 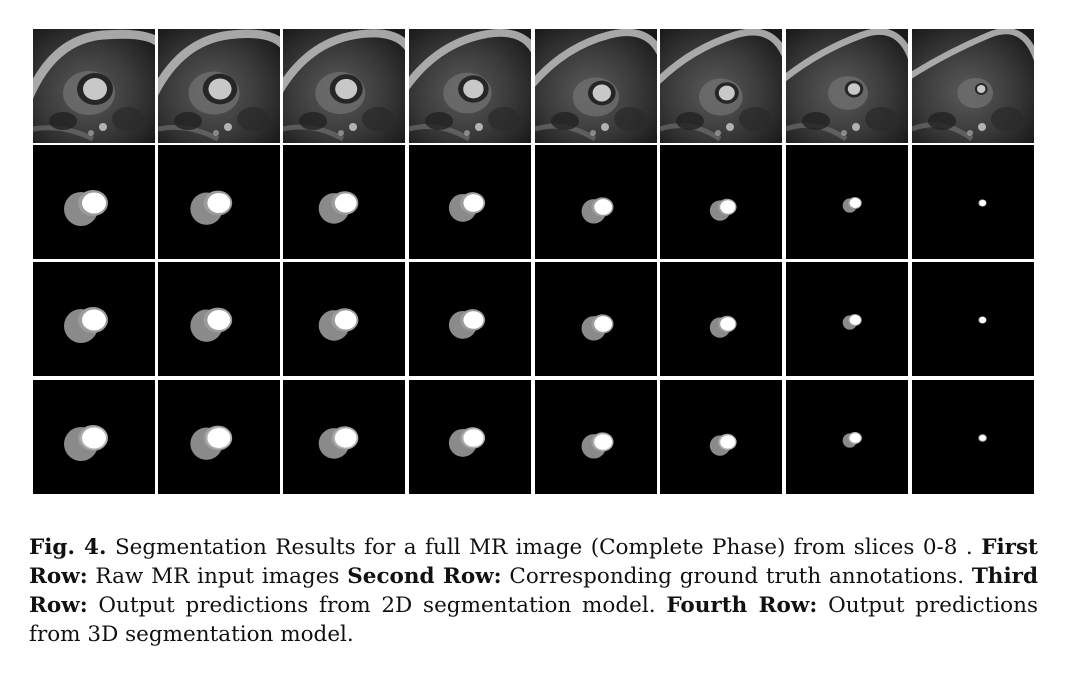 I want to click on caption-second-row-label: Second Row:, so click(x=424, y=576).